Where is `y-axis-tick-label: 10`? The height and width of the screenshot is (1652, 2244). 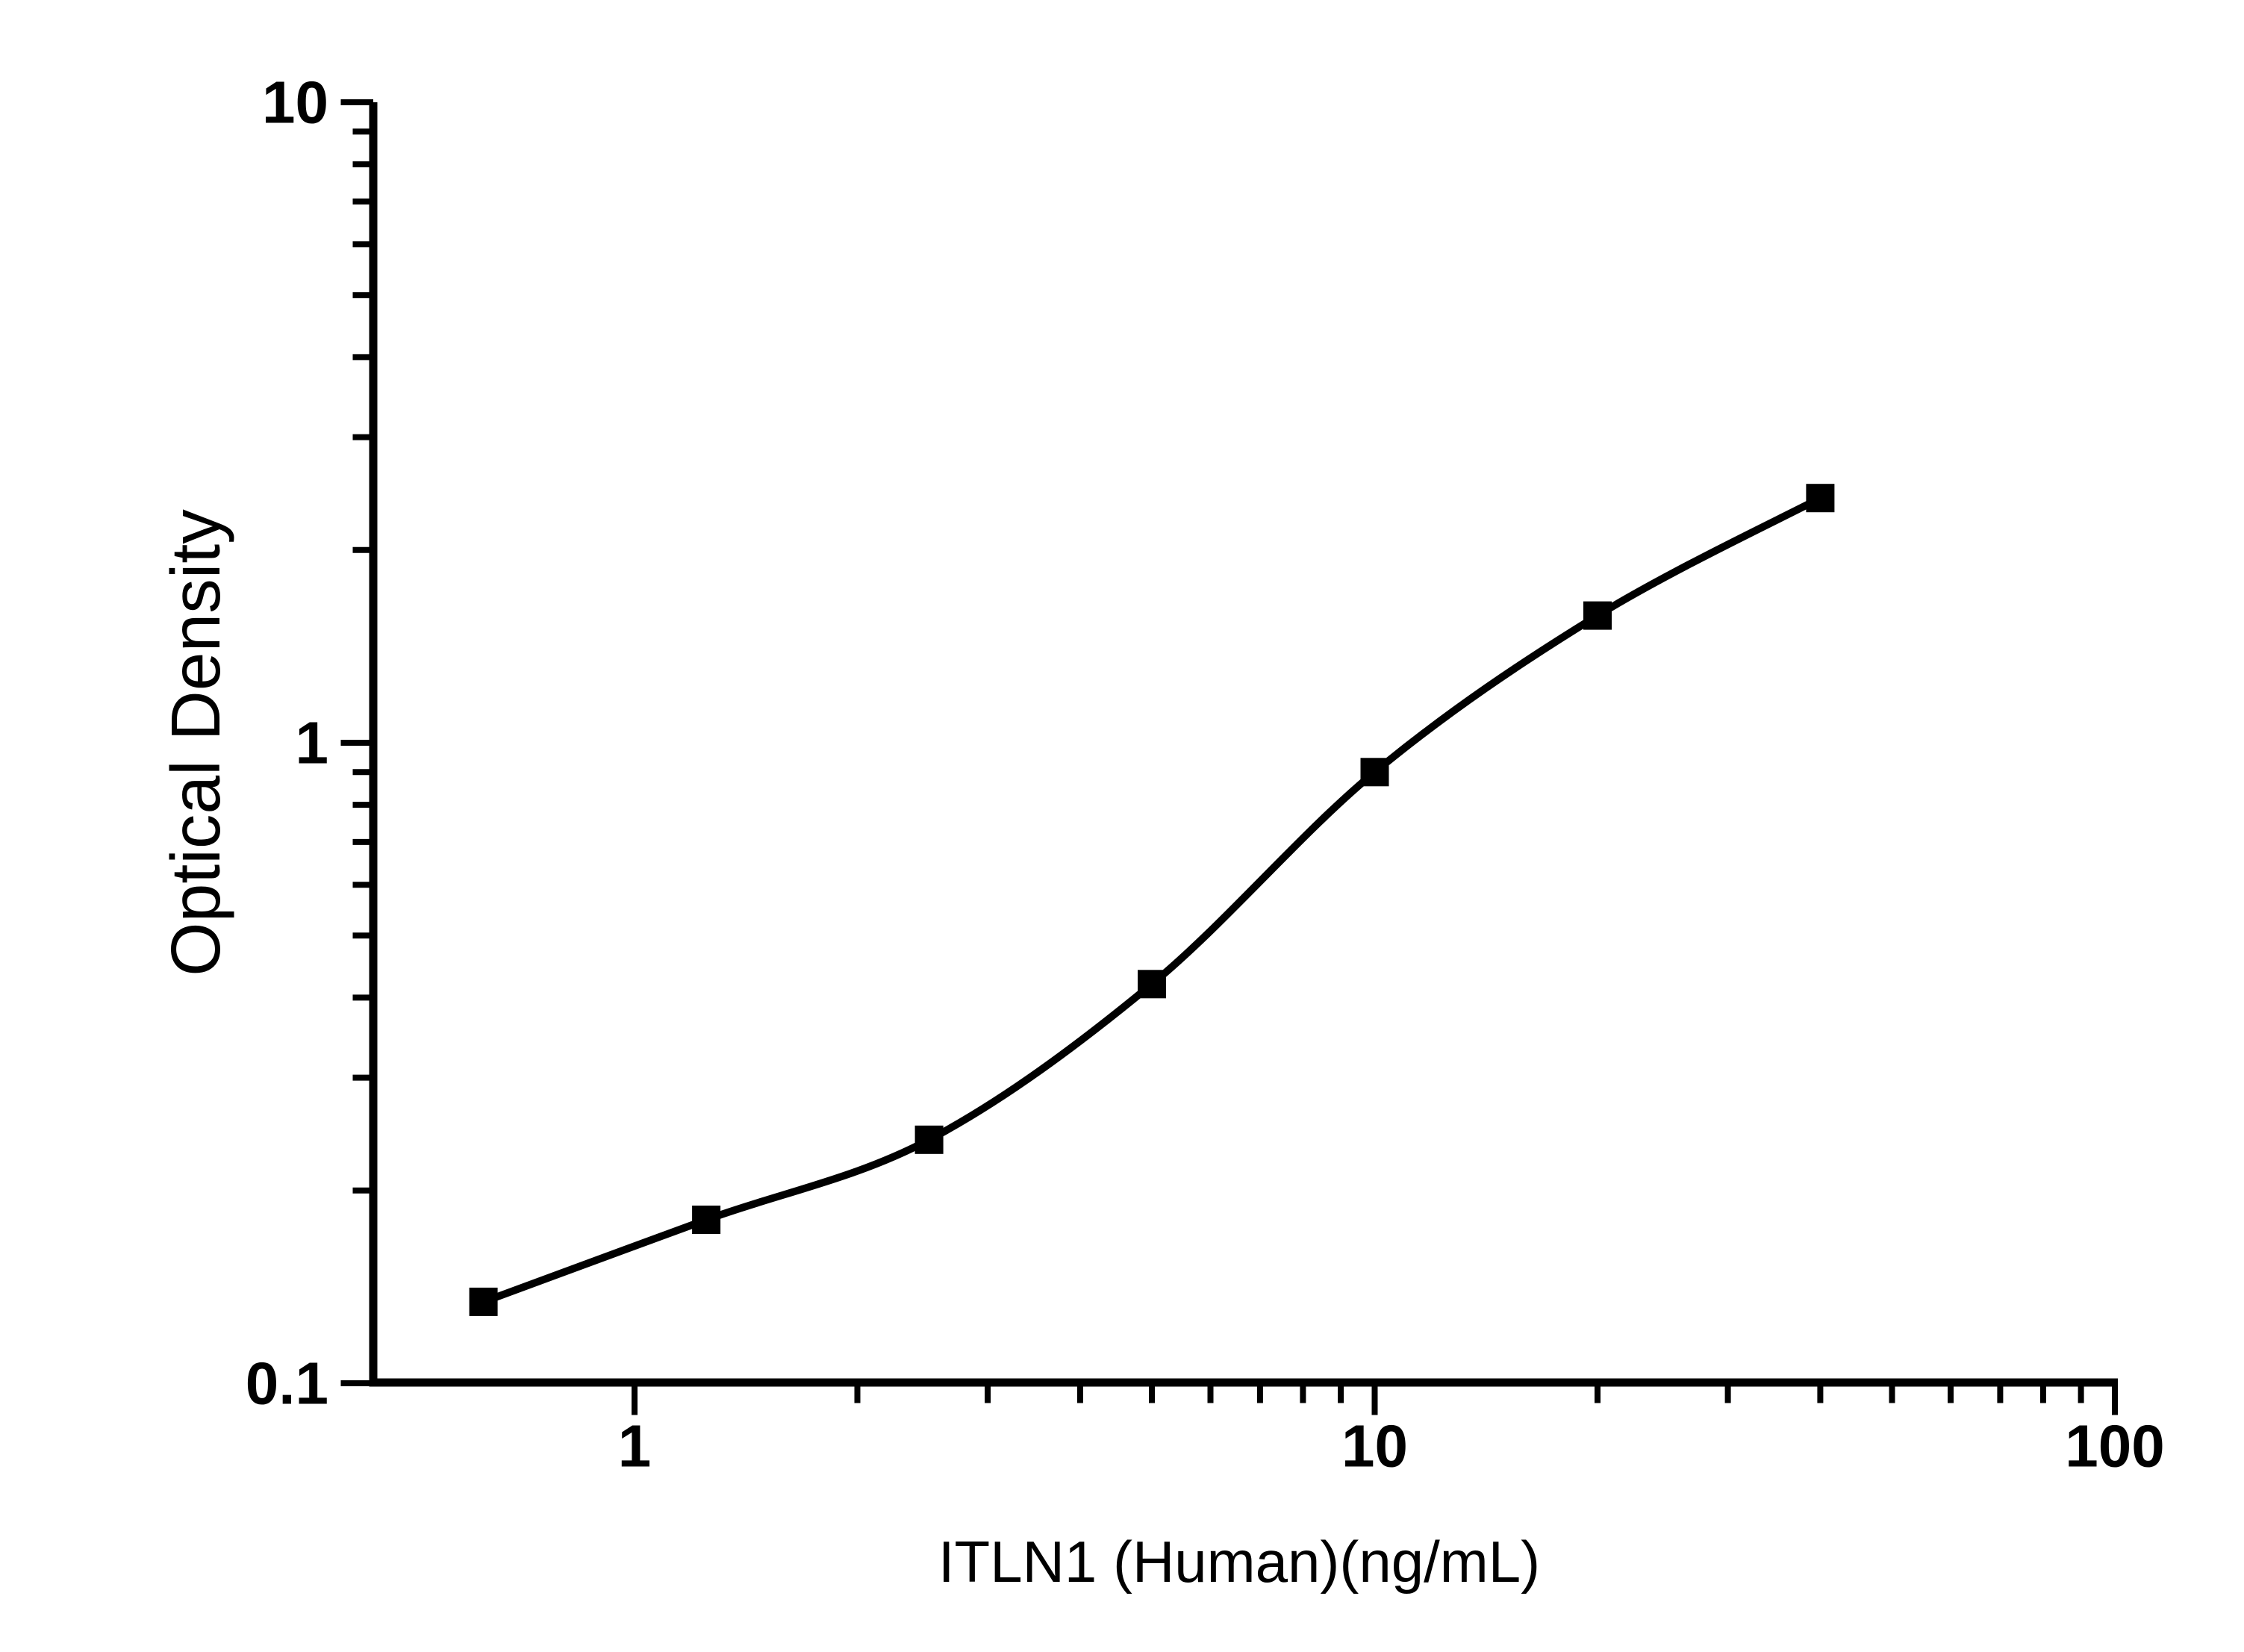 y-axis-tick-label: 10 is located at coordinates (295, 103).